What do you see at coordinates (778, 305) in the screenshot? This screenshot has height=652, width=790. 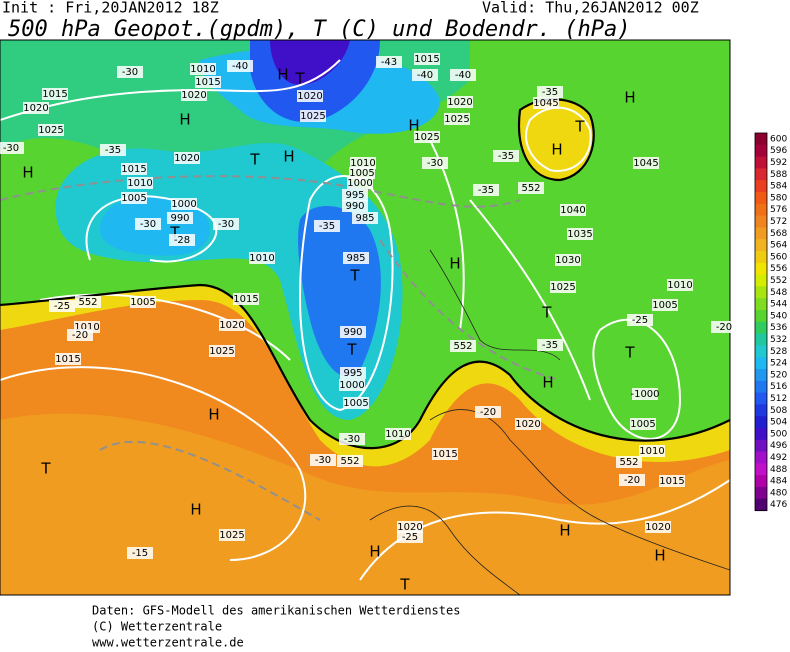 I see `legend-label: 544` at bounding box center [778, 305].